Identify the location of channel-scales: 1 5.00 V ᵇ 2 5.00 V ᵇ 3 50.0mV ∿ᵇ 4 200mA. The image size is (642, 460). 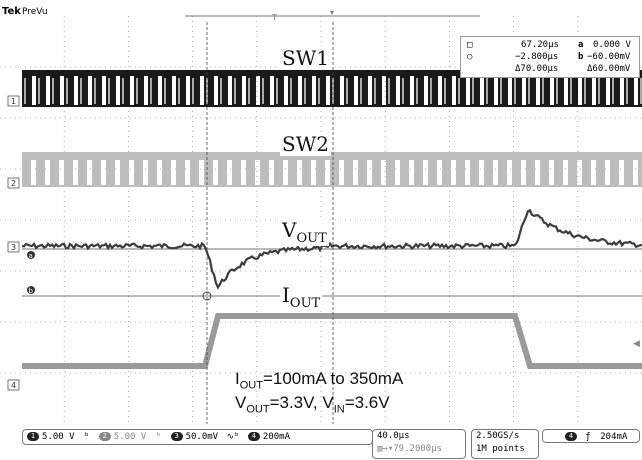
(197, 437).